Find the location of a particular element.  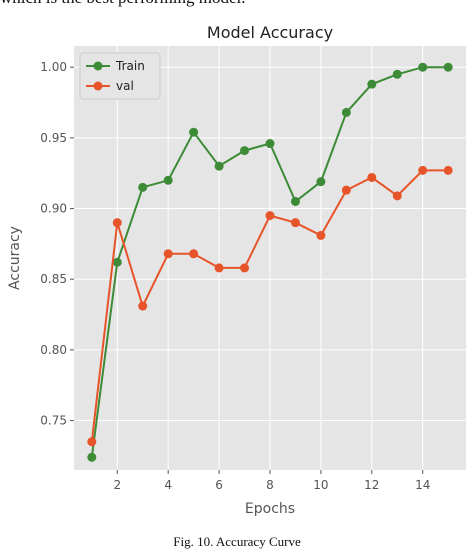

chart-title: Model Accuracy is located at coordinates (270, 32).